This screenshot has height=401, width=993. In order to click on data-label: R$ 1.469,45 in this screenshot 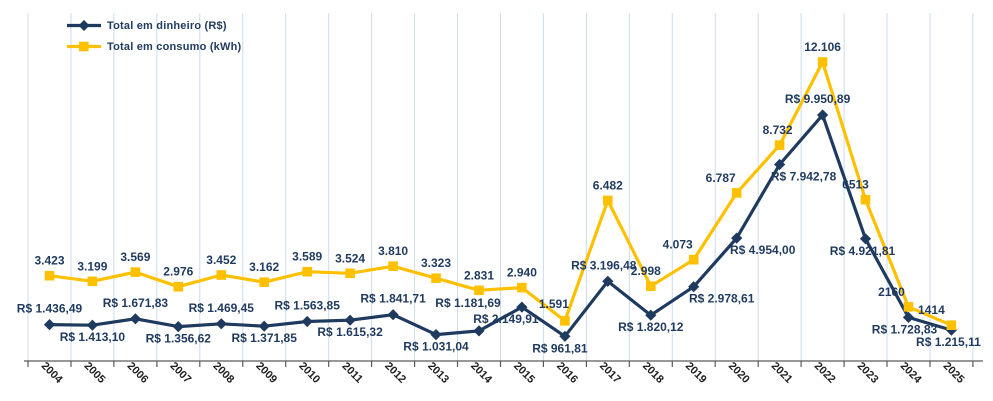, I will do `click(222, 308)`.